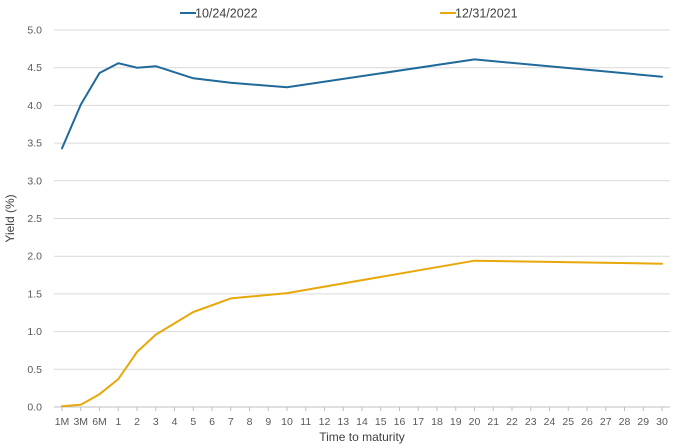 The width and height of the screenshot is (700, 448). What do you see at coordinates (493, 422) in the screenshot?
I see `x-tick-label: 21` at bounding box center [493, 422].